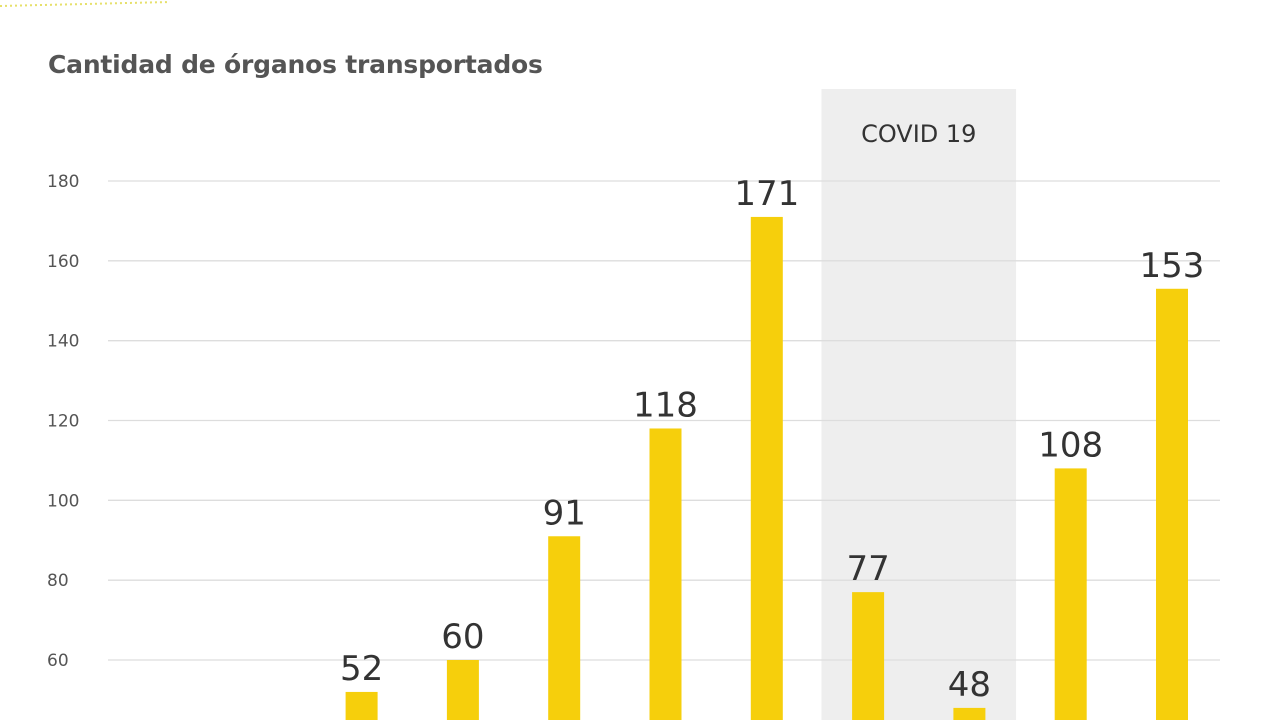 The image size is (1280, 720). What do you see at coordinates (564, 513) in the screenshot?
I see `bar-value-label: 91` at bounding box center [564, 513].